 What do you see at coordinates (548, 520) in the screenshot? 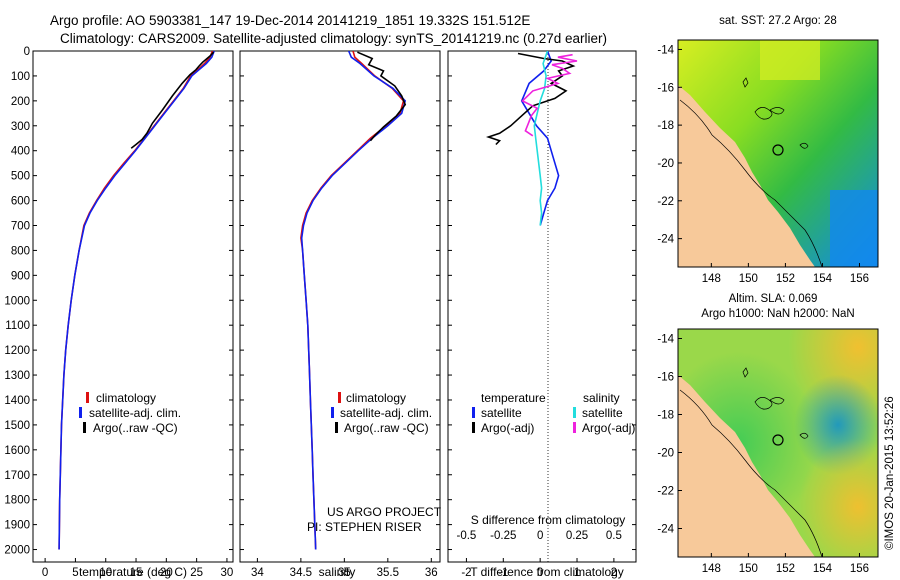
I see `s-difference-x-label: S difference from climatology` at bounding box center [548, 520].